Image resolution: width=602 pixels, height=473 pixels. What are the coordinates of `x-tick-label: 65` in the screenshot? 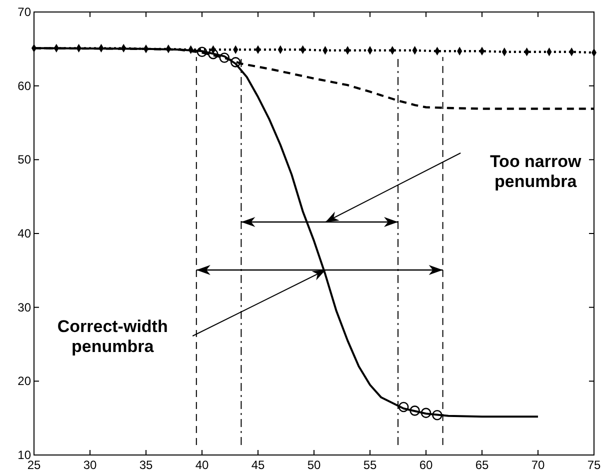 It's located at (482, 465).